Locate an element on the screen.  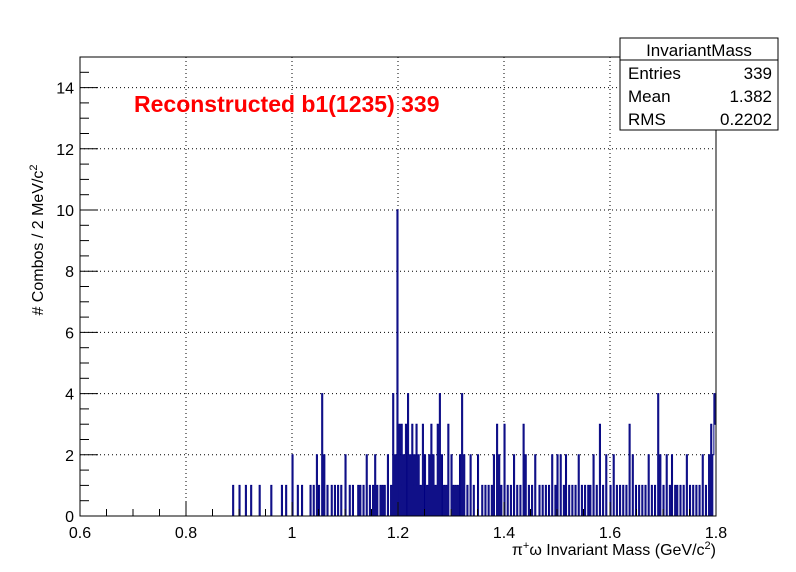
x-tick-label: 1.8 is located at coordinates (716, 533).